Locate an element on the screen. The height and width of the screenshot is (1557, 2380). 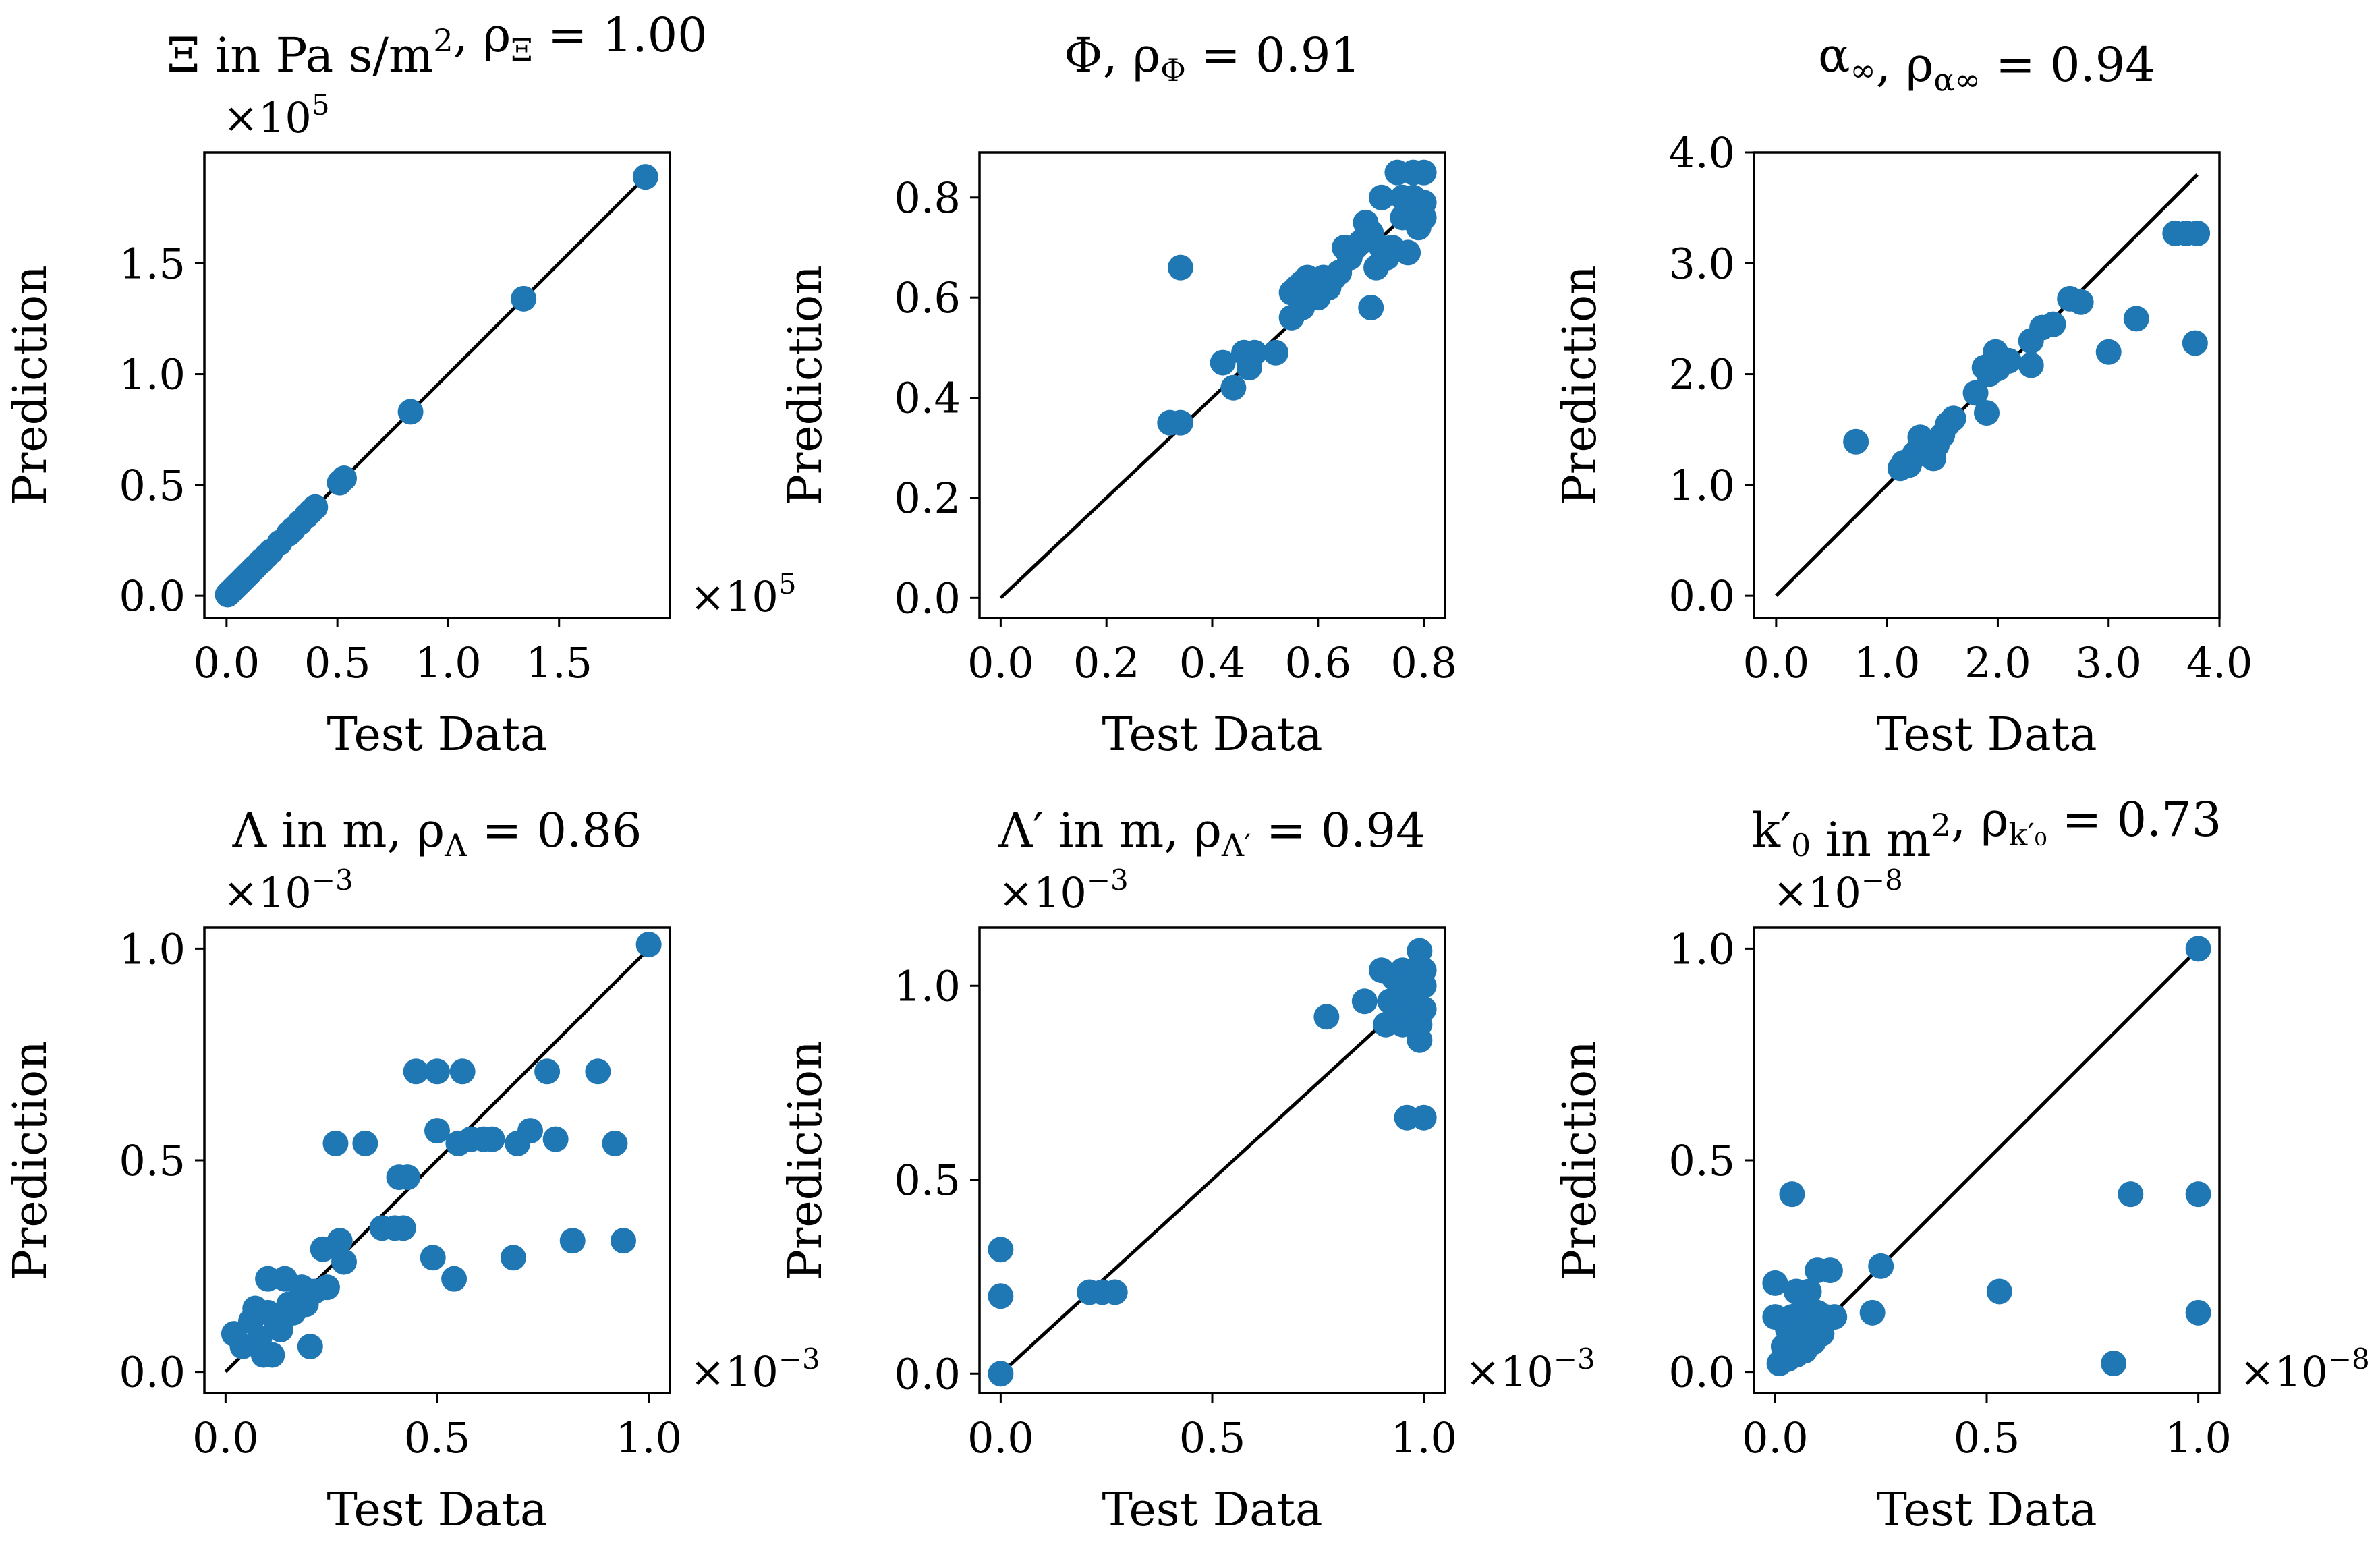
plot-frame is located at coordinates (437, 385).